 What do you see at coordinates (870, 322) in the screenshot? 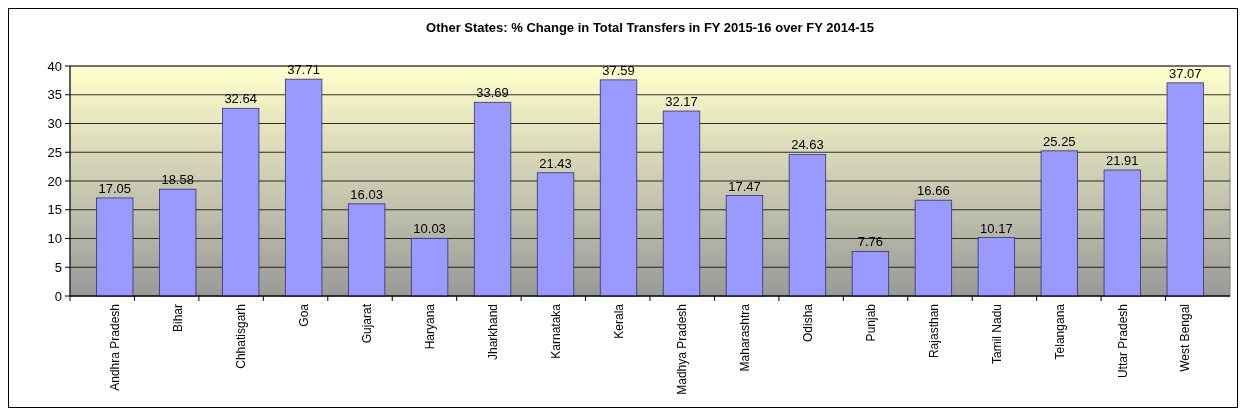
I see `x-tick-label: Punjab` at bounding box center [870, 322].